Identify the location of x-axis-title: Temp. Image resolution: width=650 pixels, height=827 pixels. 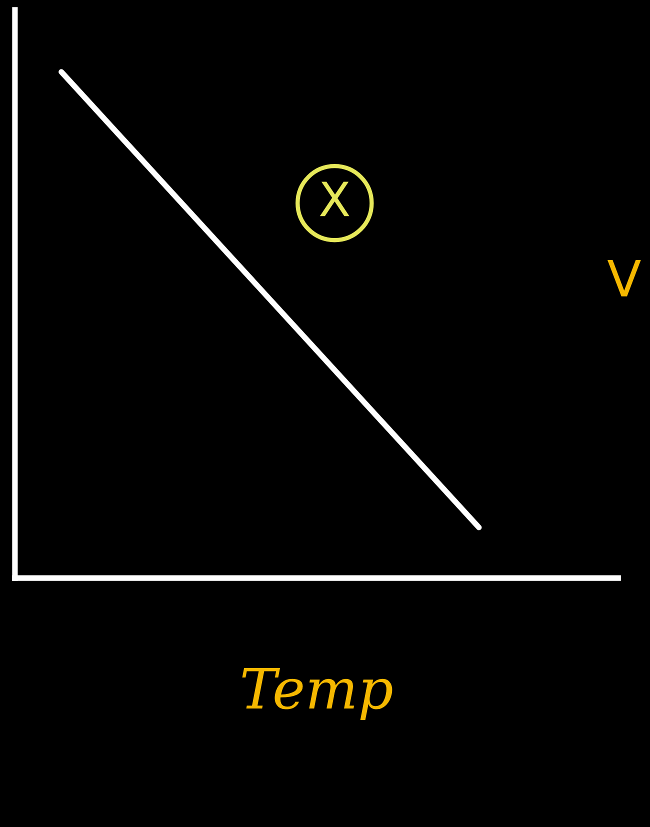
(317, 694).